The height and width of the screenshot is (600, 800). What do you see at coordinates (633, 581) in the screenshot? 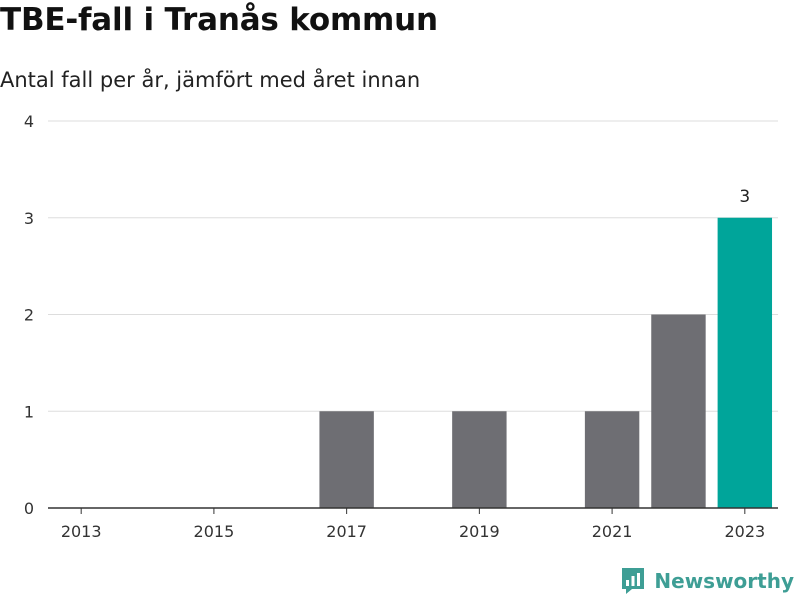
I see `newsworthy-logo-icon` at bounding box center [633, 581].